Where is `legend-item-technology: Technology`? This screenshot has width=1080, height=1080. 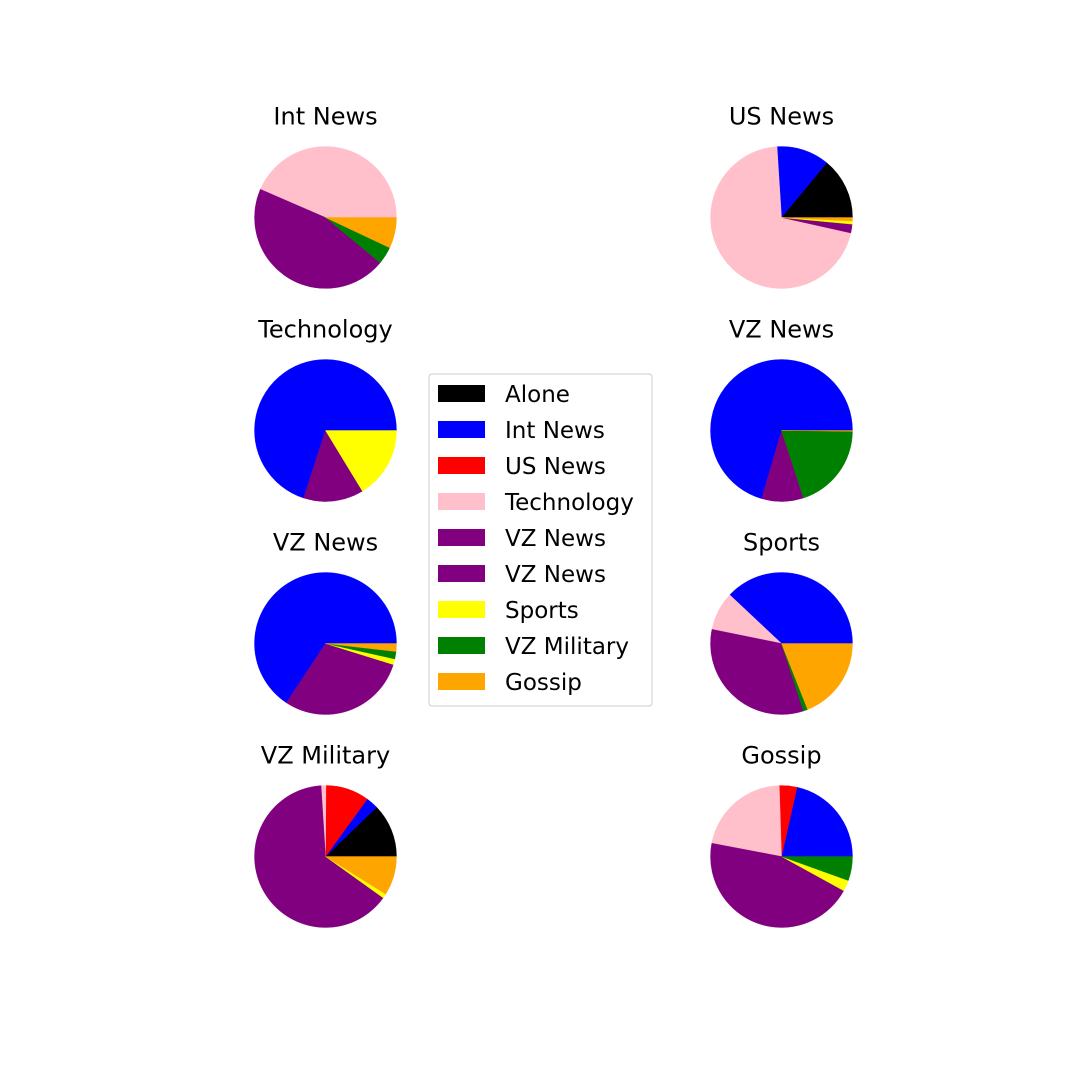
legend-item-technology: Technology is located at coordinates (536, 503).